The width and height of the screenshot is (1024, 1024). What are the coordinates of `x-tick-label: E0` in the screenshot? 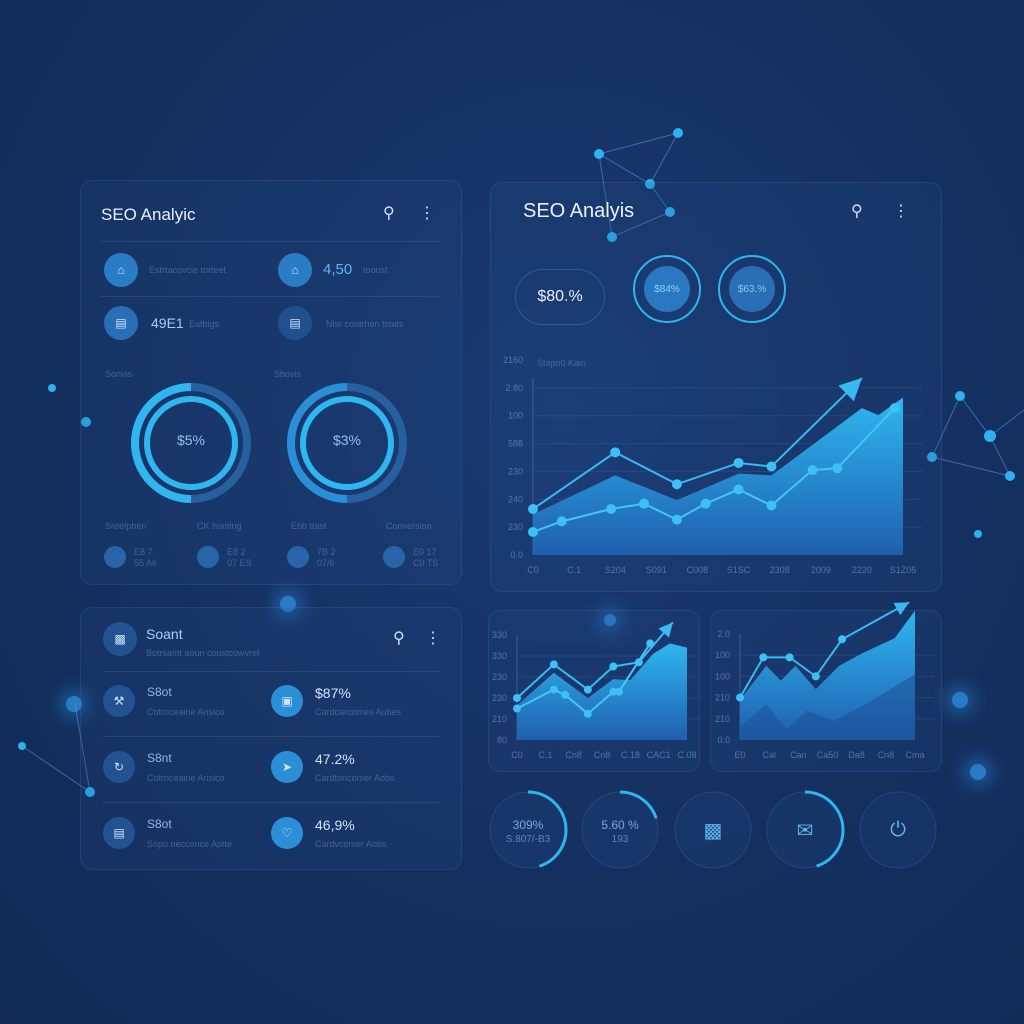 It's located at (739, 755).